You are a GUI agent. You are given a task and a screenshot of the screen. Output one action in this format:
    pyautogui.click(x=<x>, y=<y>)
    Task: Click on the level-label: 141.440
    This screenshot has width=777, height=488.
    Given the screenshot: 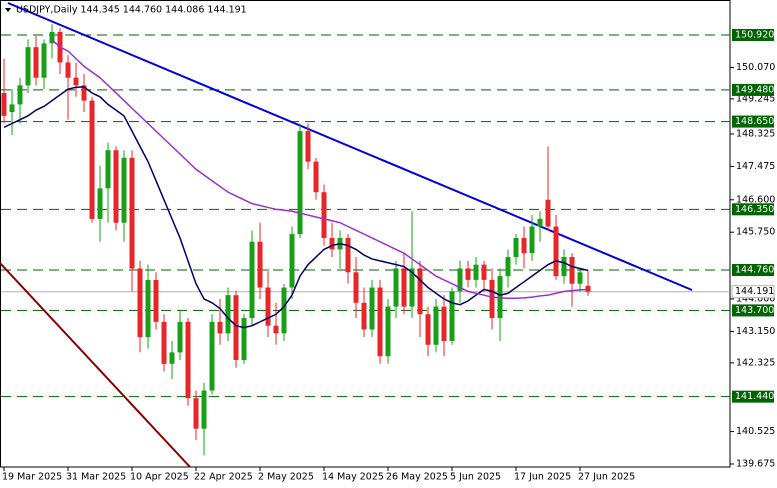 What is the action you would take?
    pyautogui.click(x=754, y=396)
    